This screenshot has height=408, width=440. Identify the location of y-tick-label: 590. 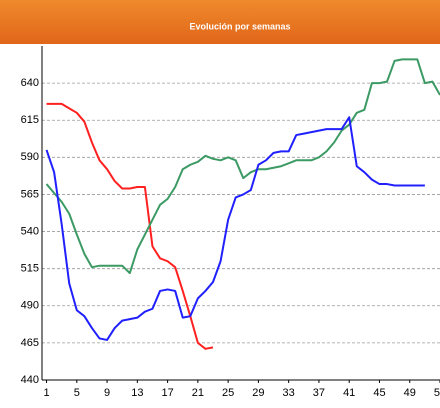
(30, 157).